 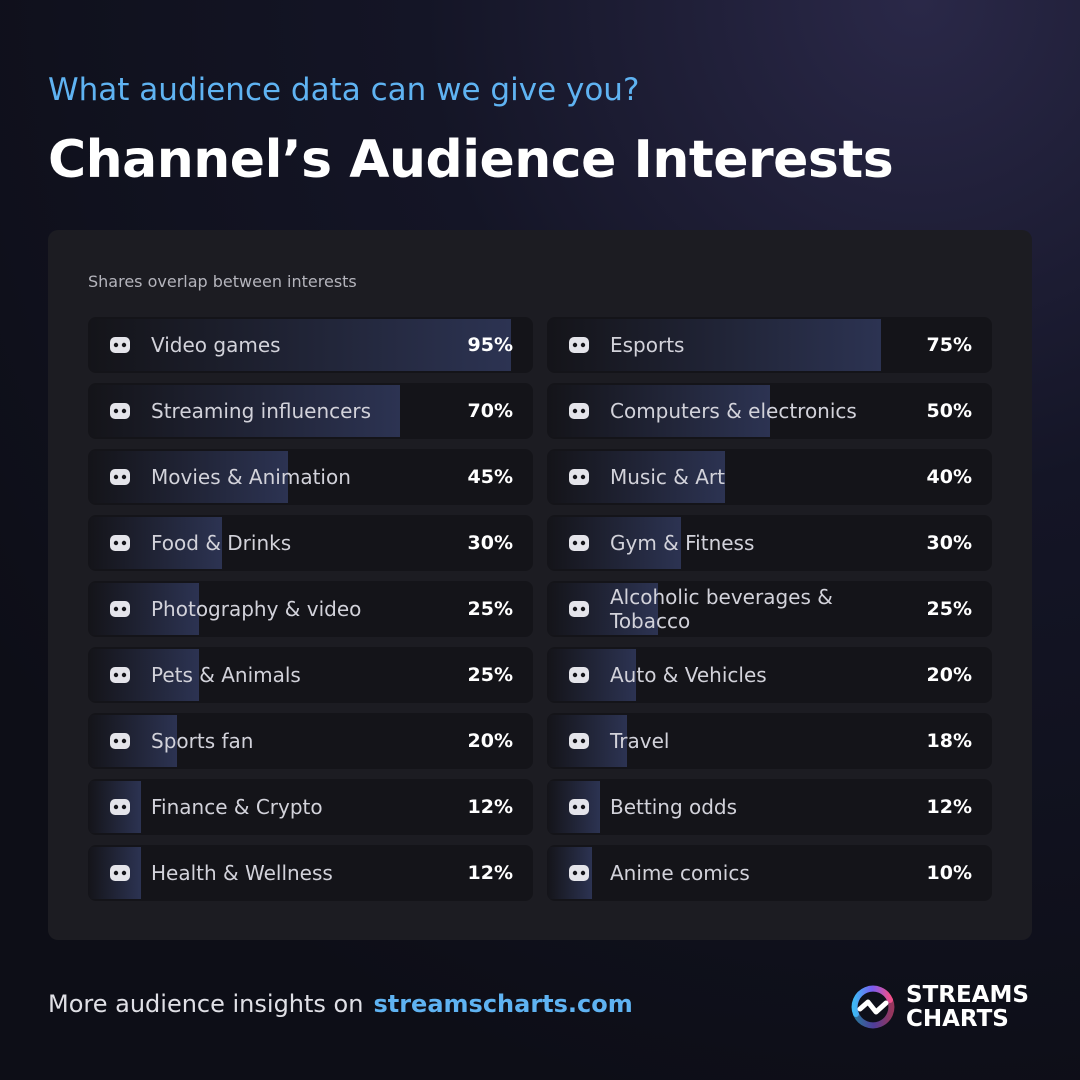 I want to click on interest-row: Photography & video 25%, so click(x=310, y=609).